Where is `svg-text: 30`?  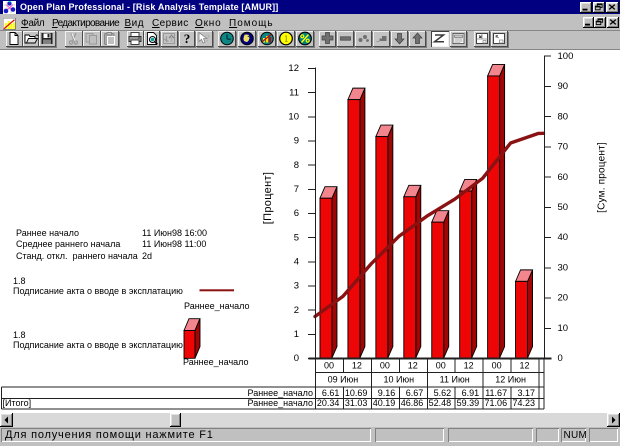
svg-text: 30 is located at coordinates (563, 267).